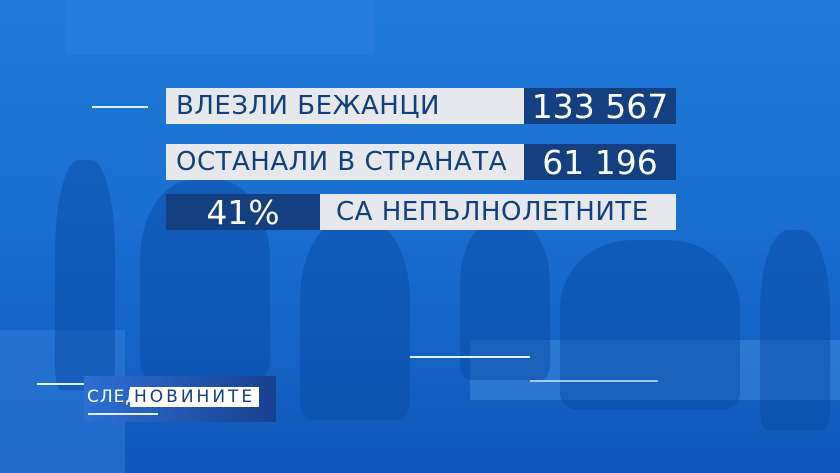 The image size is (840, 473). I want to click on logo-part1: СЛЕД, so click(113, 397).